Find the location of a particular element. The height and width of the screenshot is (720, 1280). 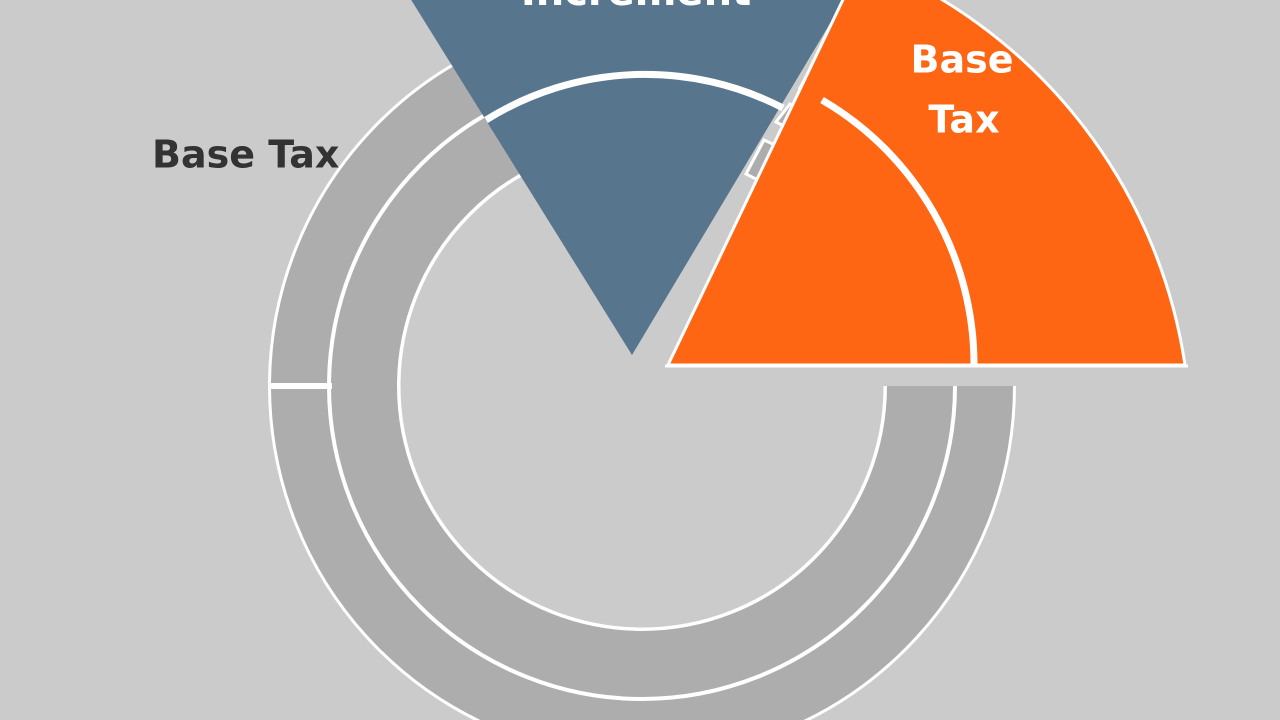

base-tax-arc is located at coordinates (899, 231).